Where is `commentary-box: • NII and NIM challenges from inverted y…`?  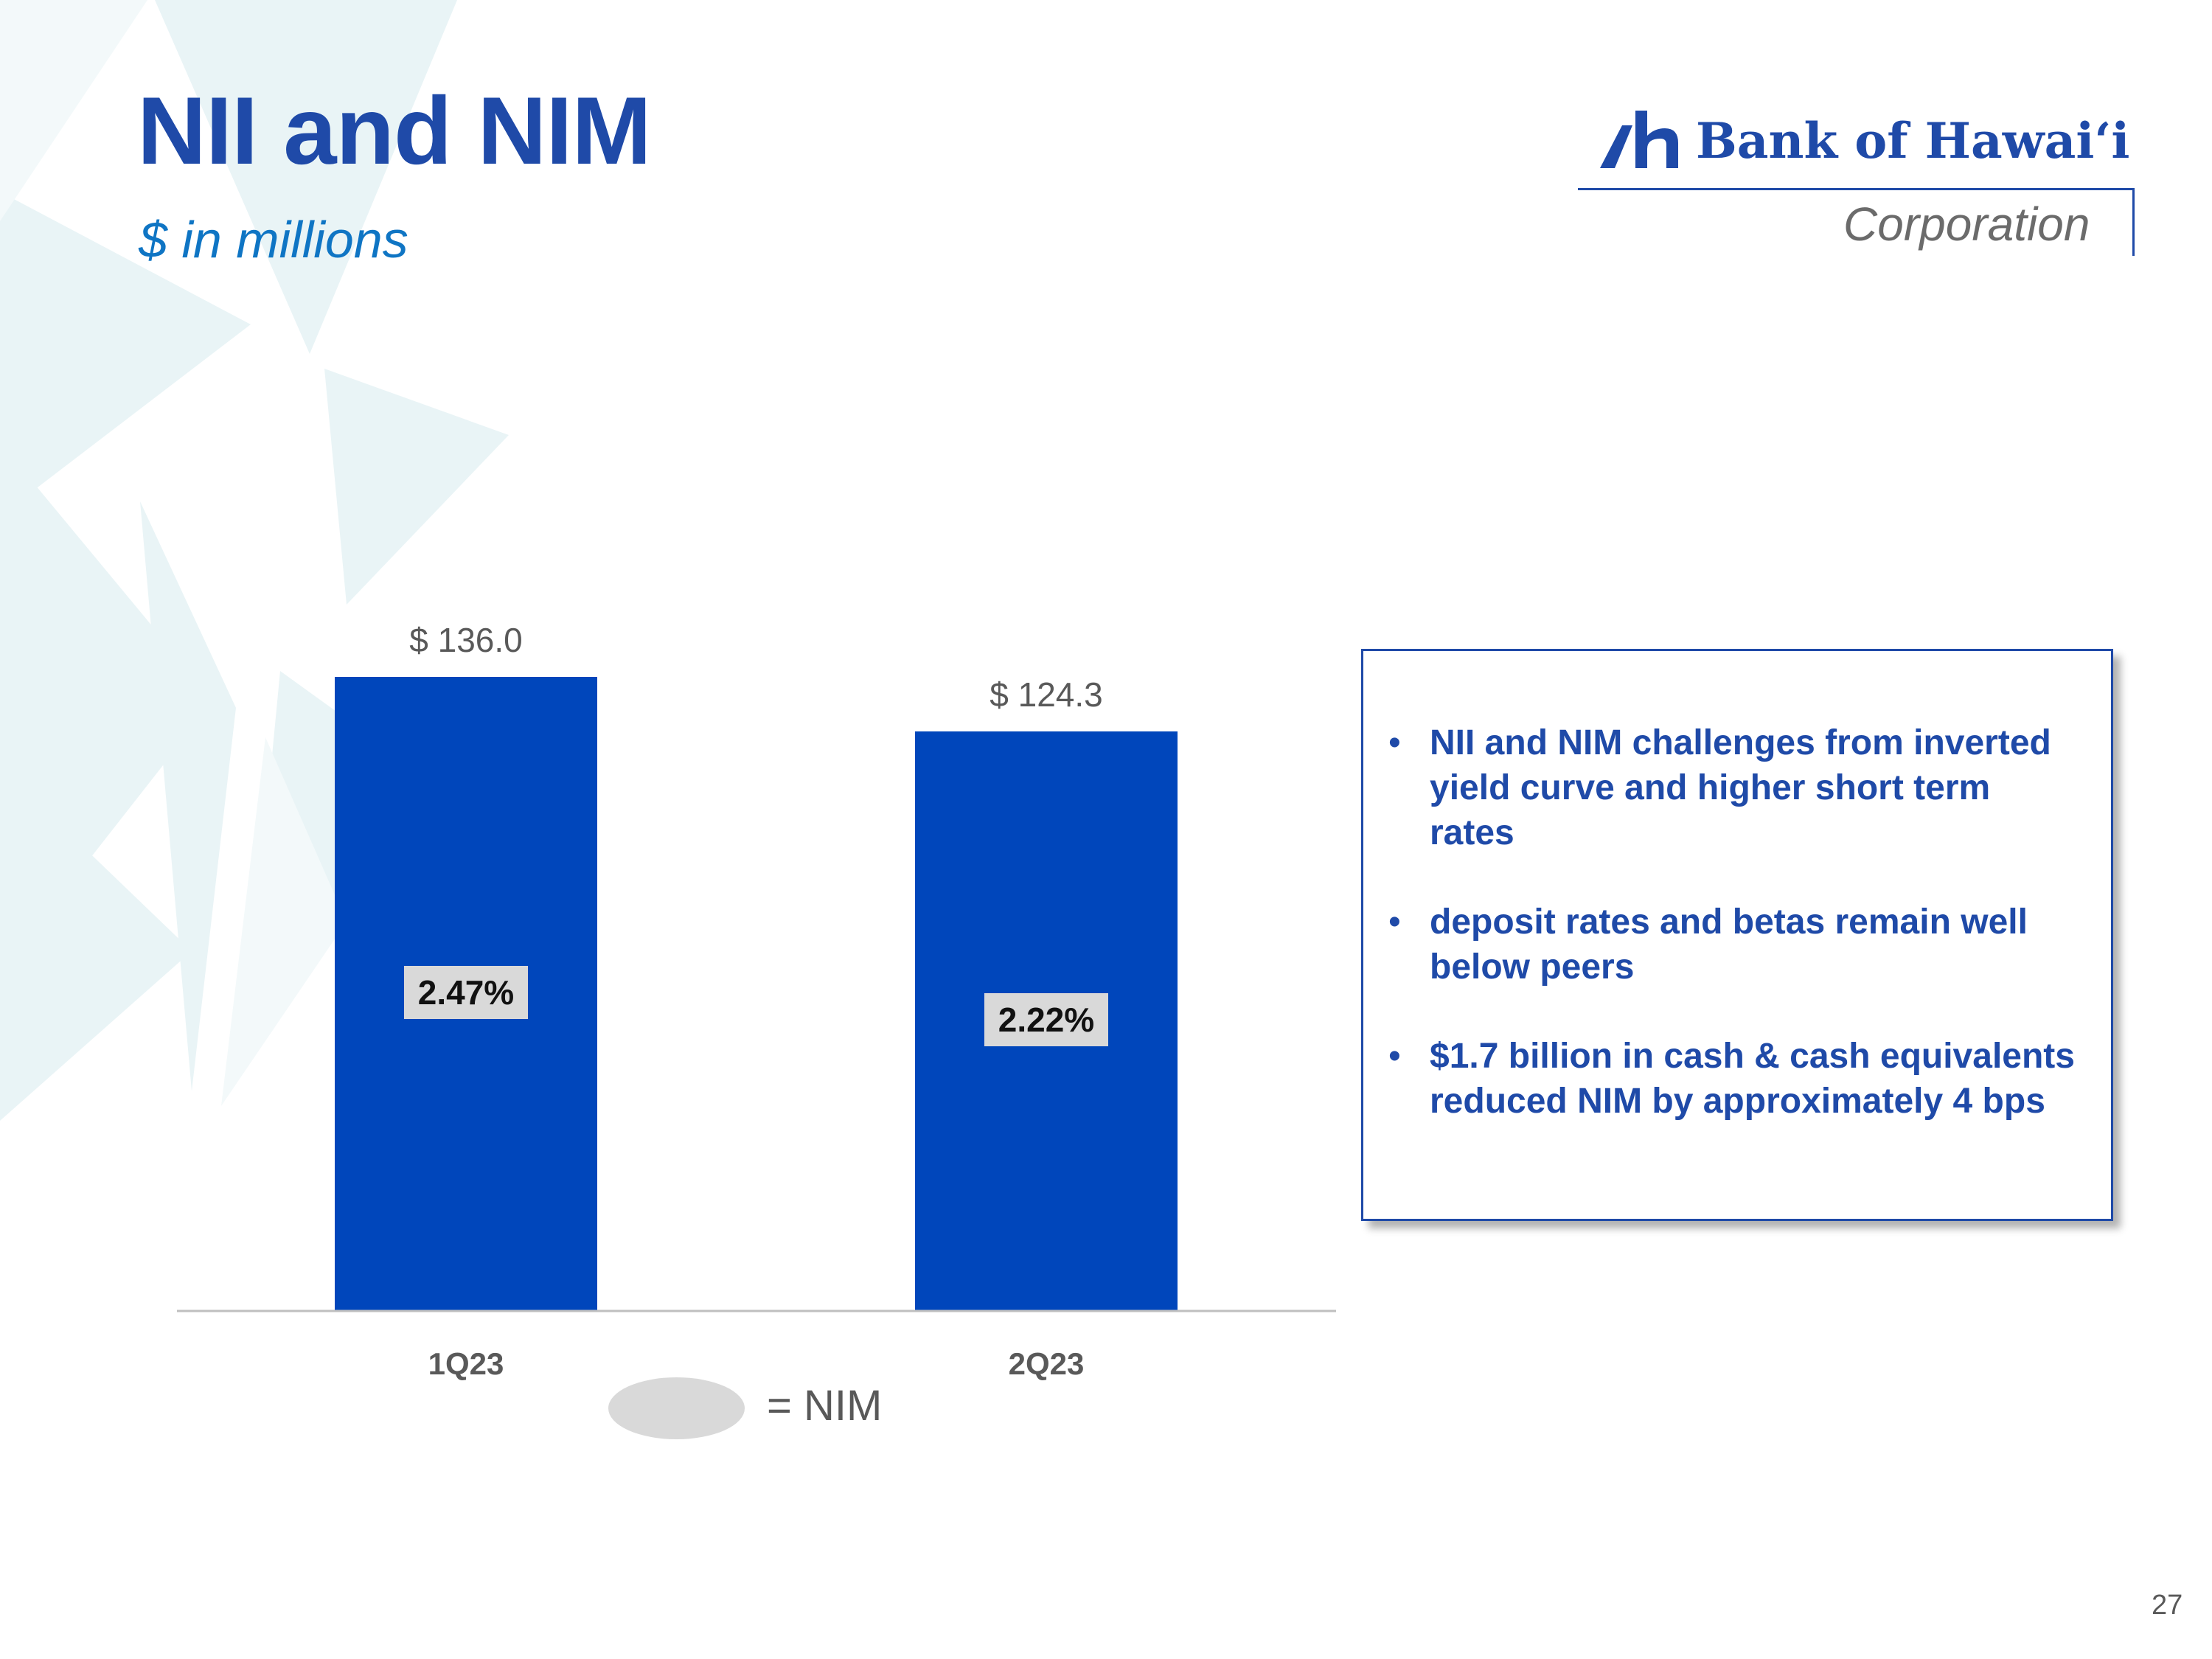 commentary-box: • NII and NIM challenges from inverted y… is located at coordinates (1737, 935).